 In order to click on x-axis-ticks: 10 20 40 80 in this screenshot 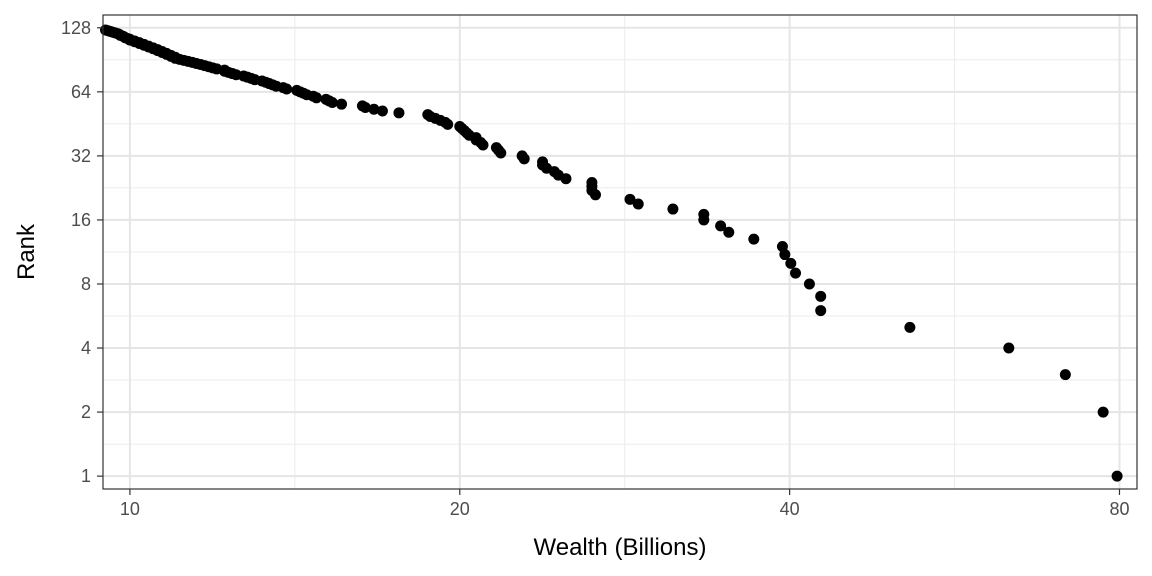, I will do `click(624, 504)`.